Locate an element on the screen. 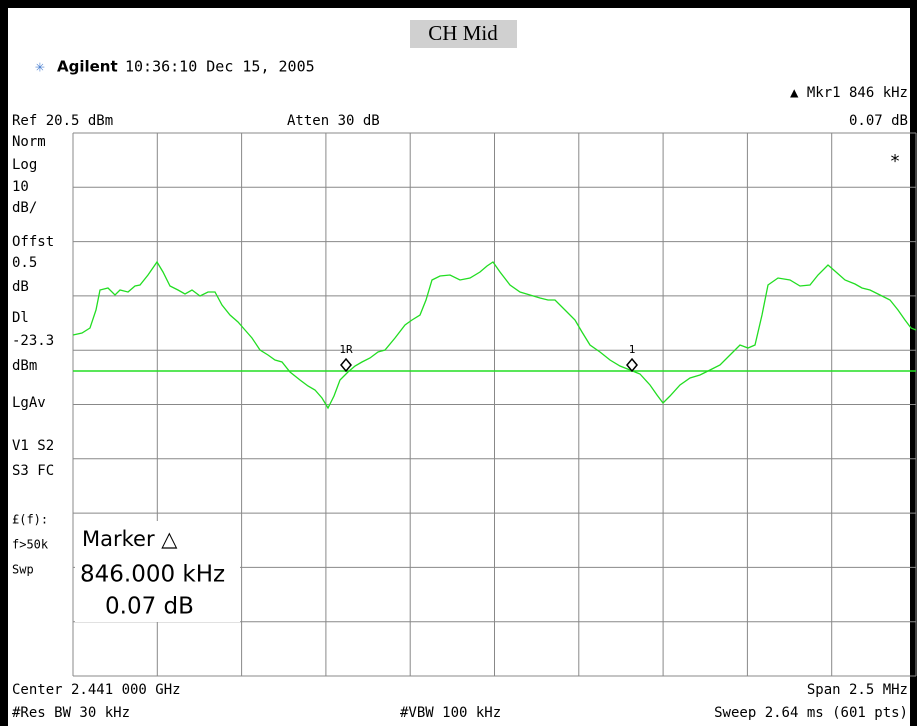 The height and width of the screenshot is (726, 917). marker-label: 1 is located at coordinates (632, 349).